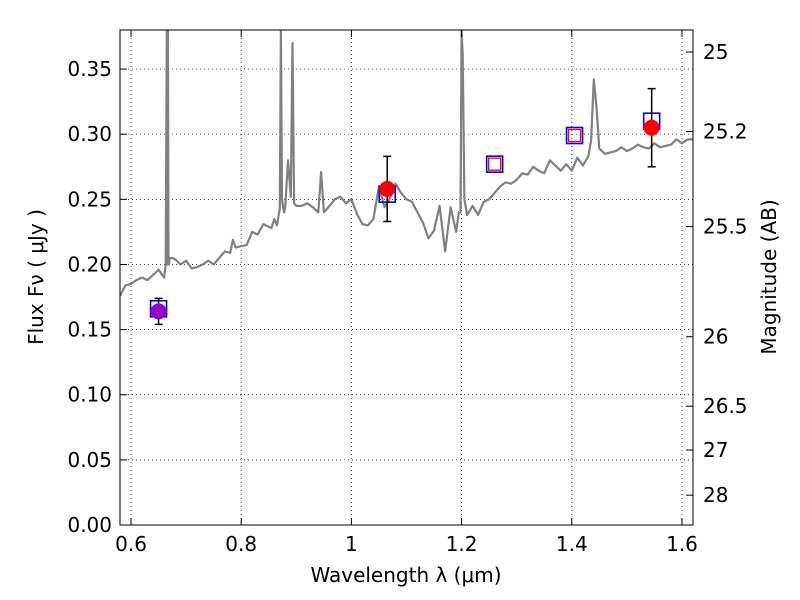 The height and width of the screenshot is (600, 800). Describe the element at coordinates (241, 544) in the screenshot. I see `x-tick-label: 0.8` at that location.